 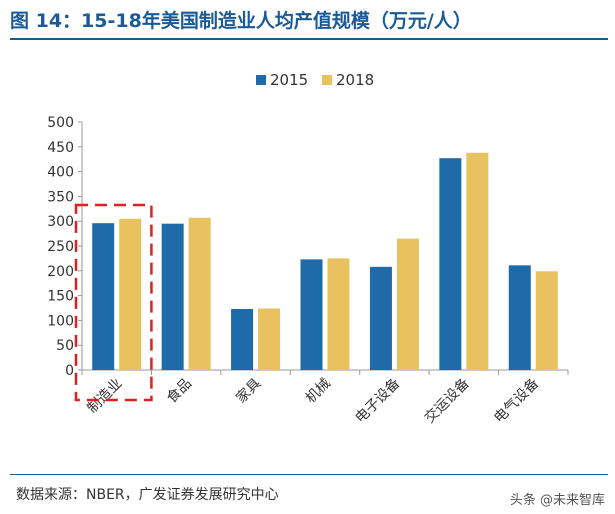 What do you see at coordinates (60, 272) in the screenshot?
I see `y-tick-label: 200` at bounding box center [60, 272].